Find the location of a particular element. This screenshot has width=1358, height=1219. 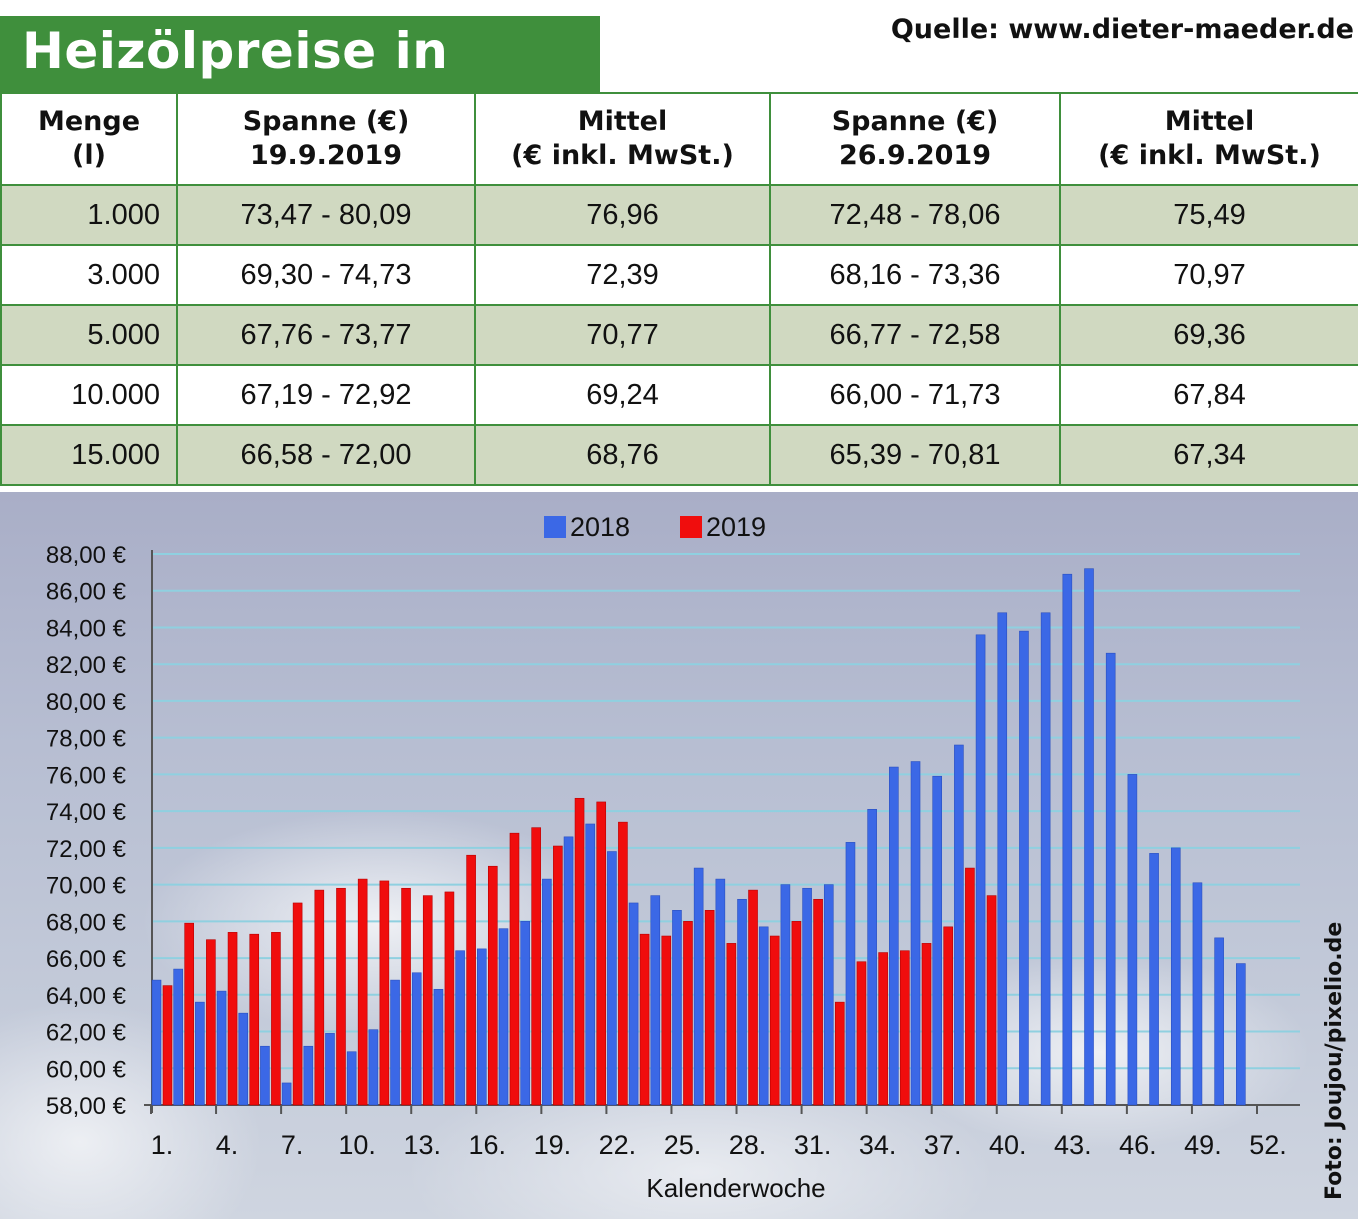

y-tick-label: 62,00 € is located at coordinates (86, 1033).